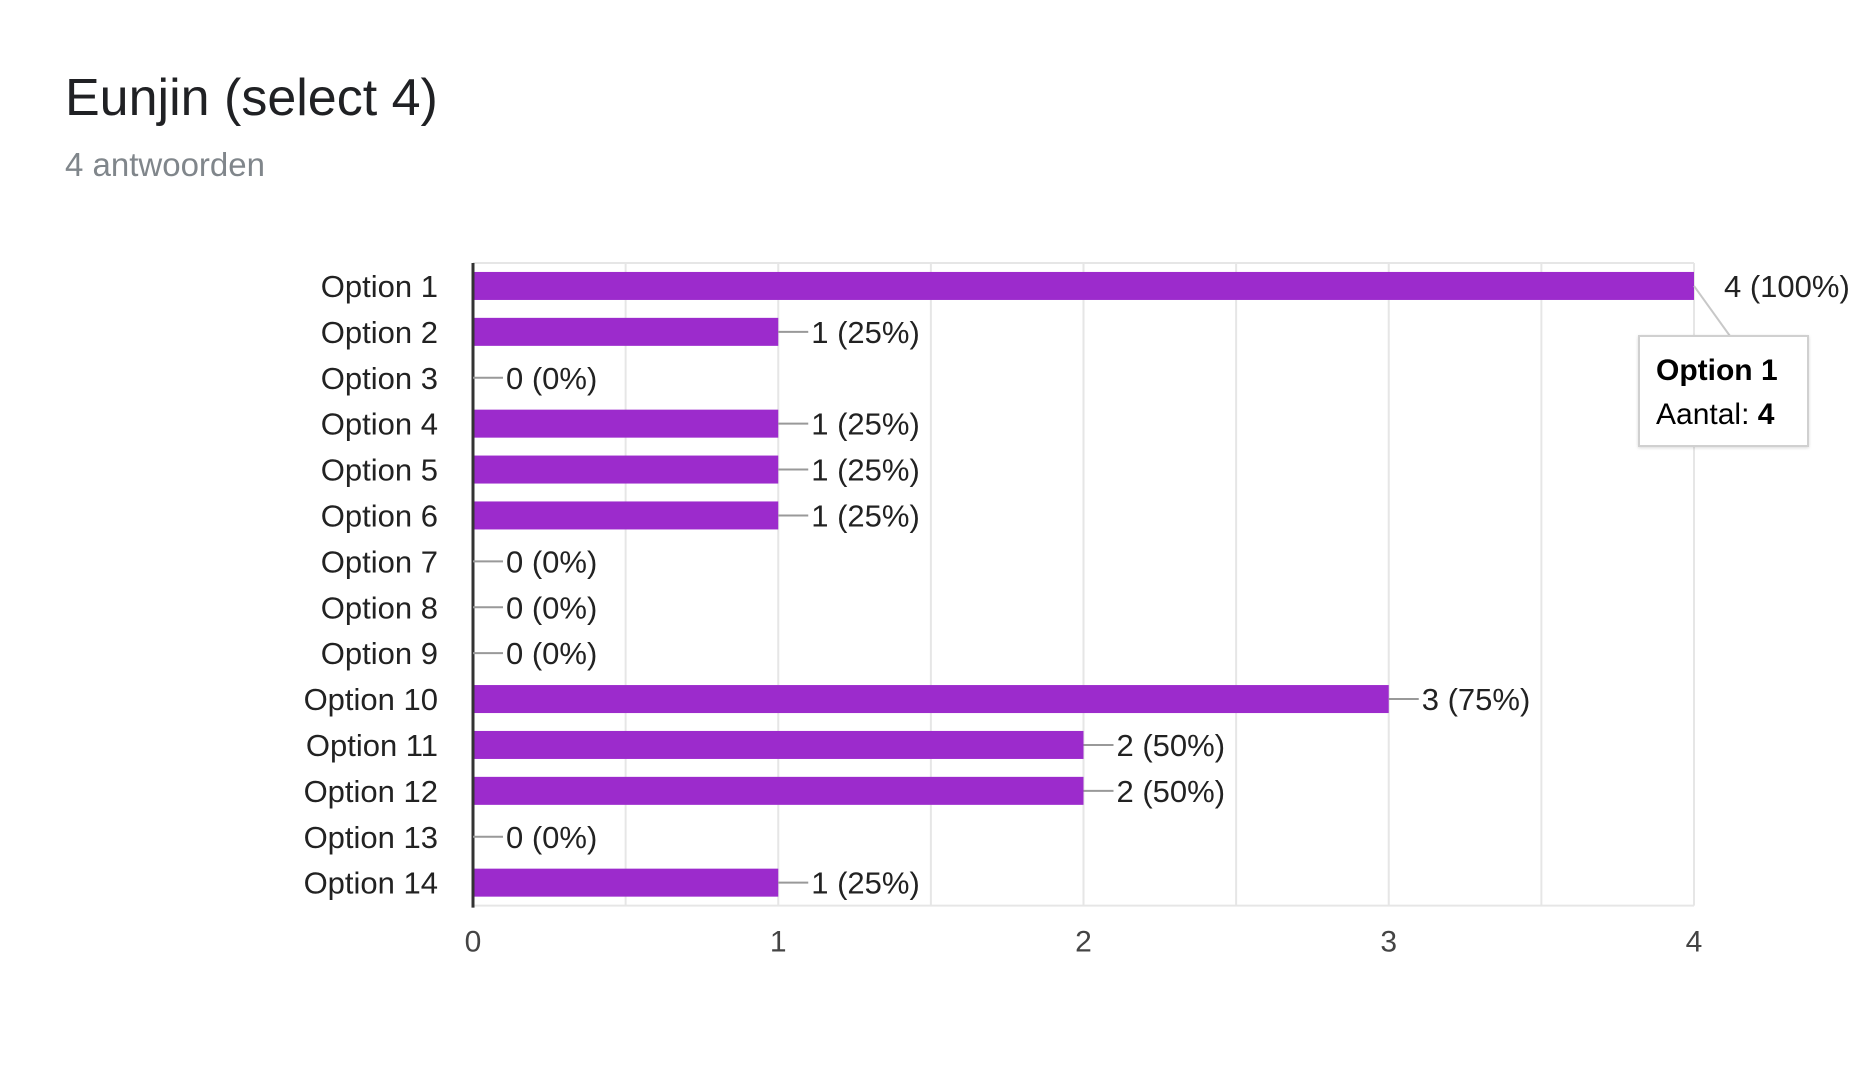  Describe the element at coordinates (379, 378) in the screenshot. I see `category-label: Option 3` at that location.